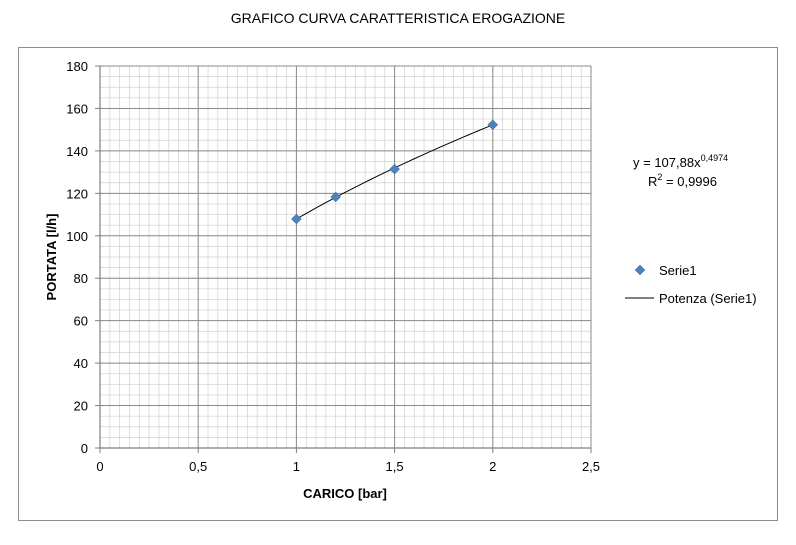  Describe the element at coordinates (678, 270) in the screenshot. I see `legend-label-serie1: Serie1` at that location.